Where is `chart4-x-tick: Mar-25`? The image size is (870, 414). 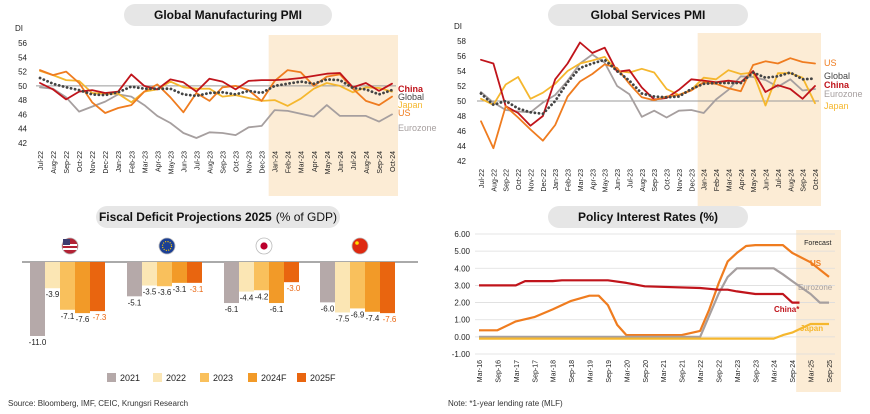
chart4-x-tick: Mar-25 is located at coordinates (812, 371).